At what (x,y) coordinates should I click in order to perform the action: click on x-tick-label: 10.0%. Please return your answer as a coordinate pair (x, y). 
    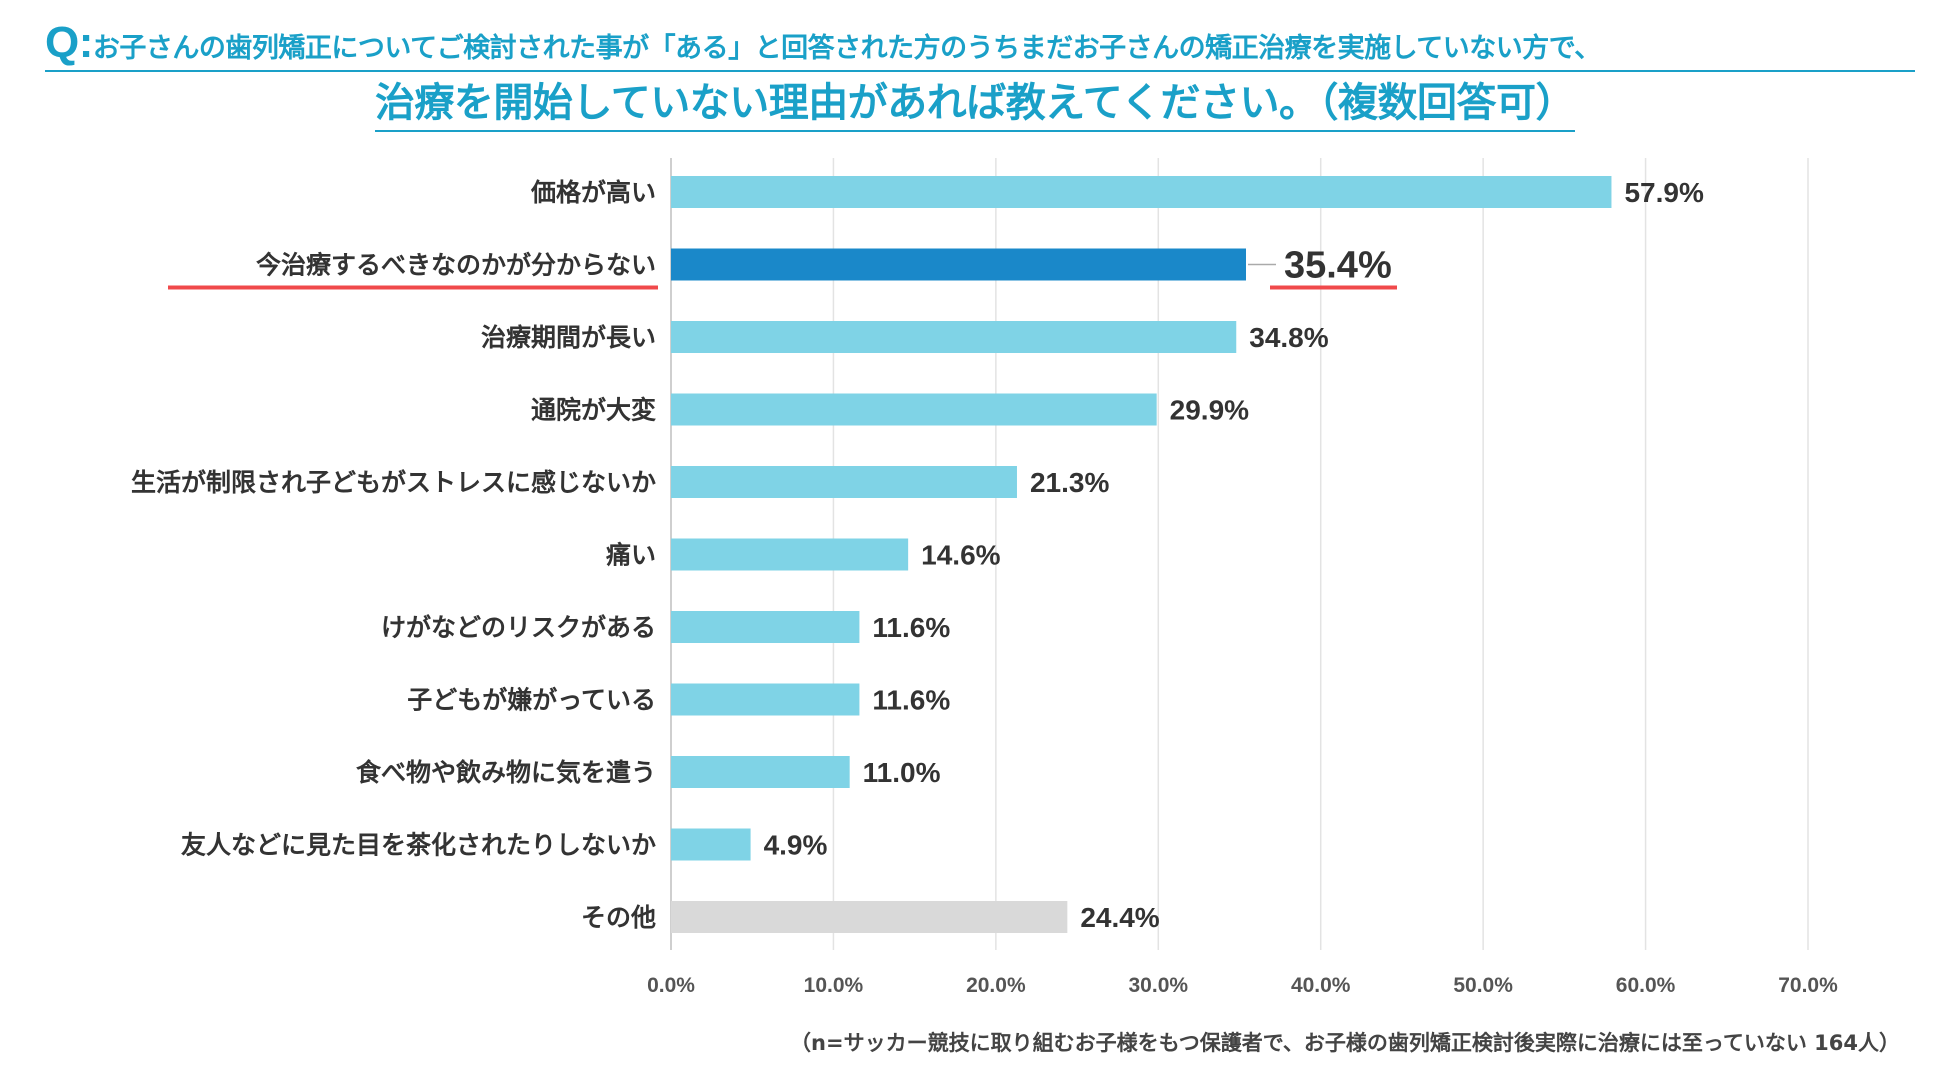
    Looking at the image, I should click on (834, 985).